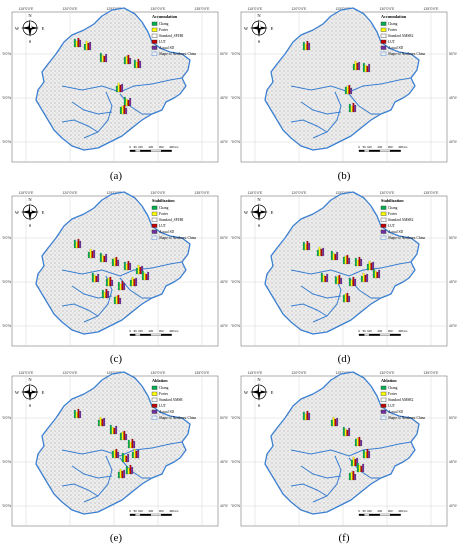 The height and width of the screenshot is (550, 459). What do you see at coordinates (406, 511) in the screenshot?
I see `scale-unit: km` at bounding box center [406, 511].